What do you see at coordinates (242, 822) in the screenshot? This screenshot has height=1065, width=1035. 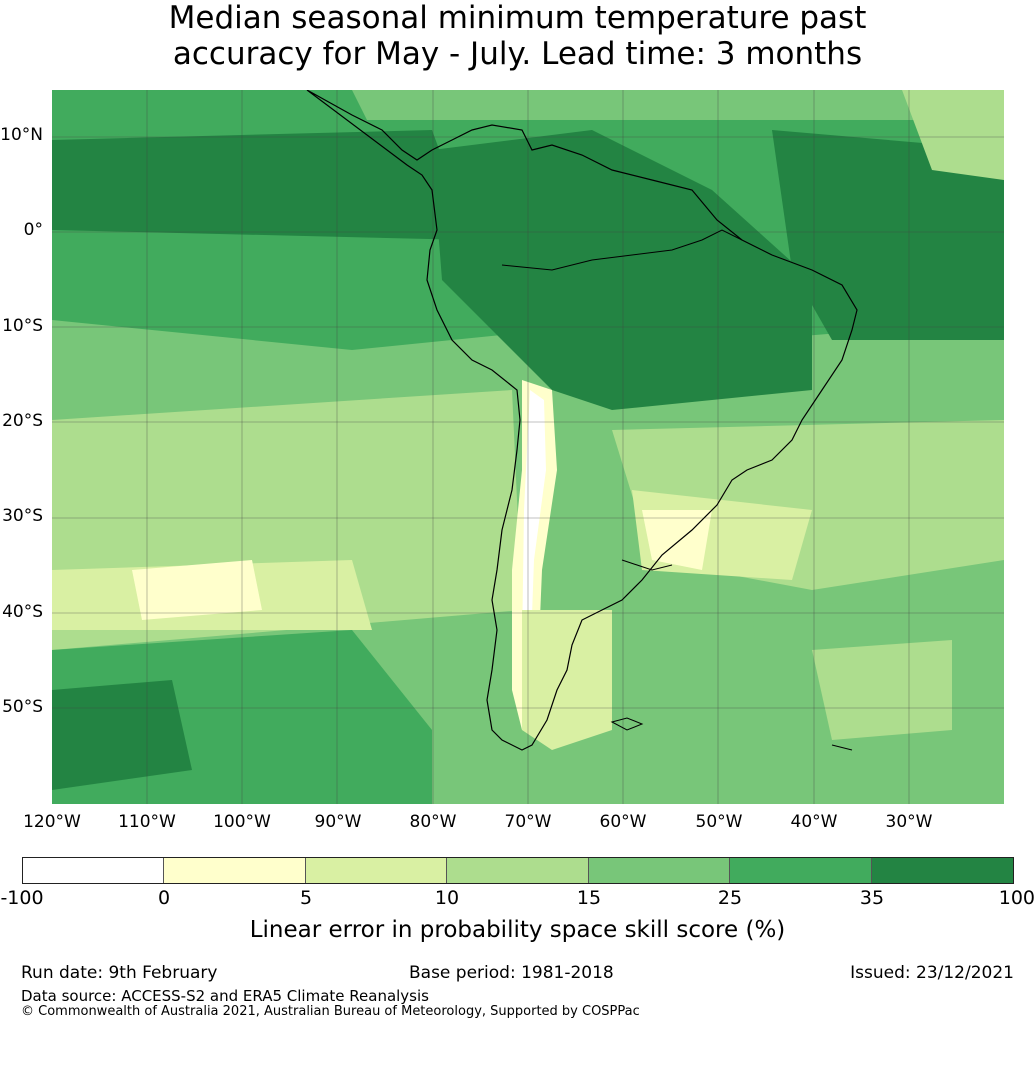 I see `lon-label-100w: 100°W` at bounding box center [242, 822].